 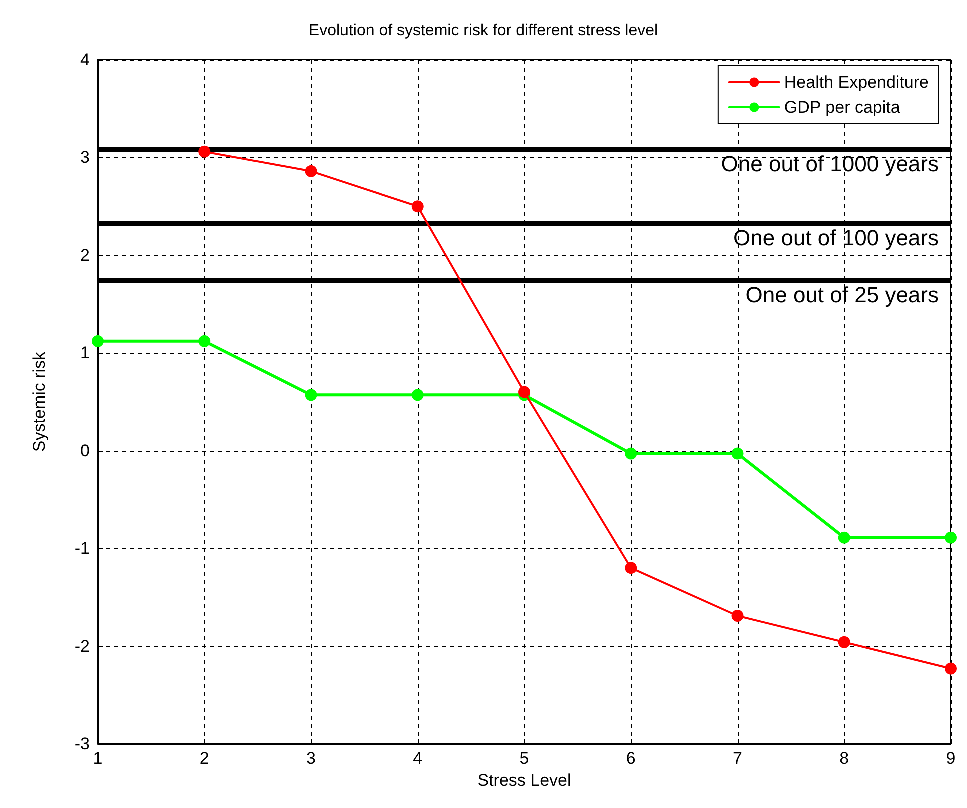 What do you see at coordinates (311, 758) in the screenshot?
I see `x-tick-label: 3` at bounding box center [311, 758].